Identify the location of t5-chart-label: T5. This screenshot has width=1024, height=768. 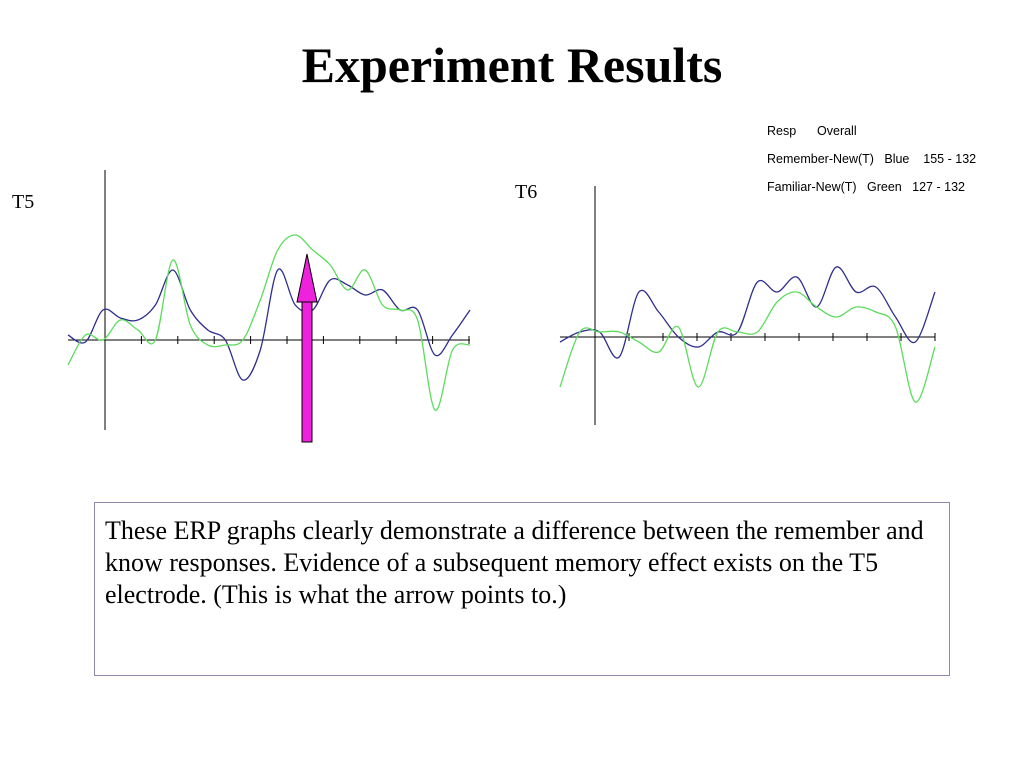
(23, 202).